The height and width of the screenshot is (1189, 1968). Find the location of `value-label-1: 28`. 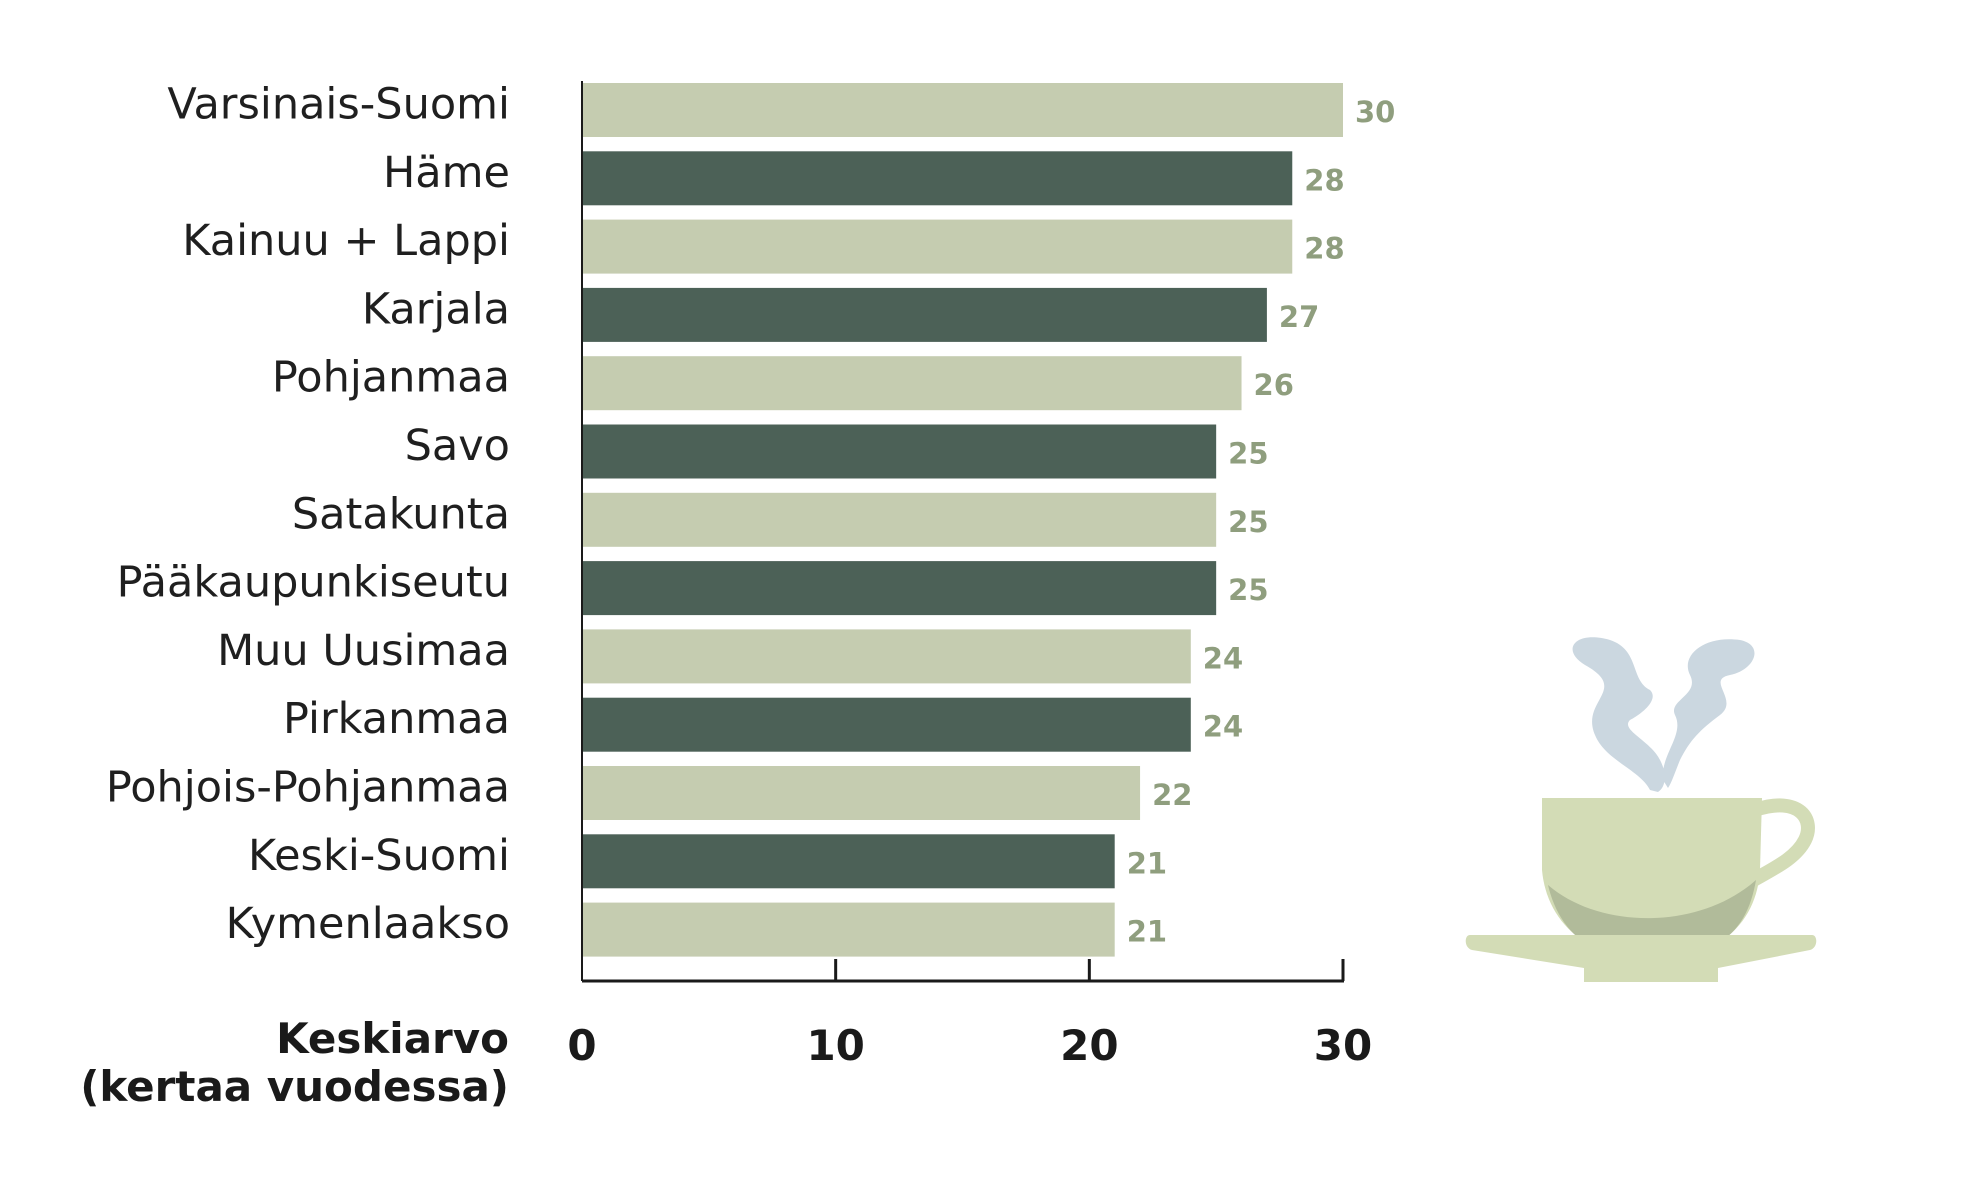

value-label-1: 28 is located at coordinates (1324, 180).